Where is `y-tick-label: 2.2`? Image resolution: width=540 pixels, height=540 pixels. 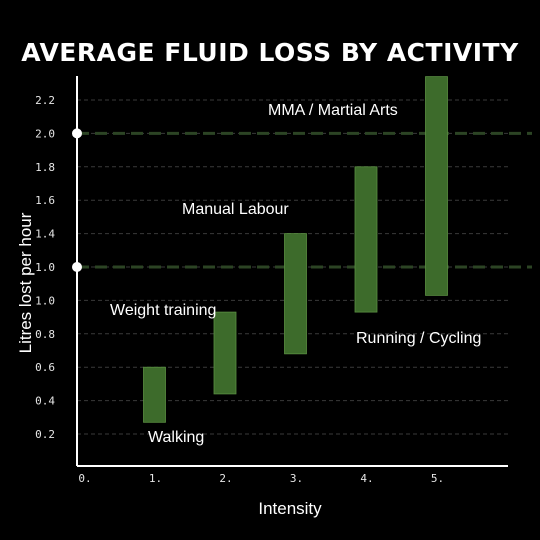 y-tick-label: 2.2 is located at coordinates (45, 100).